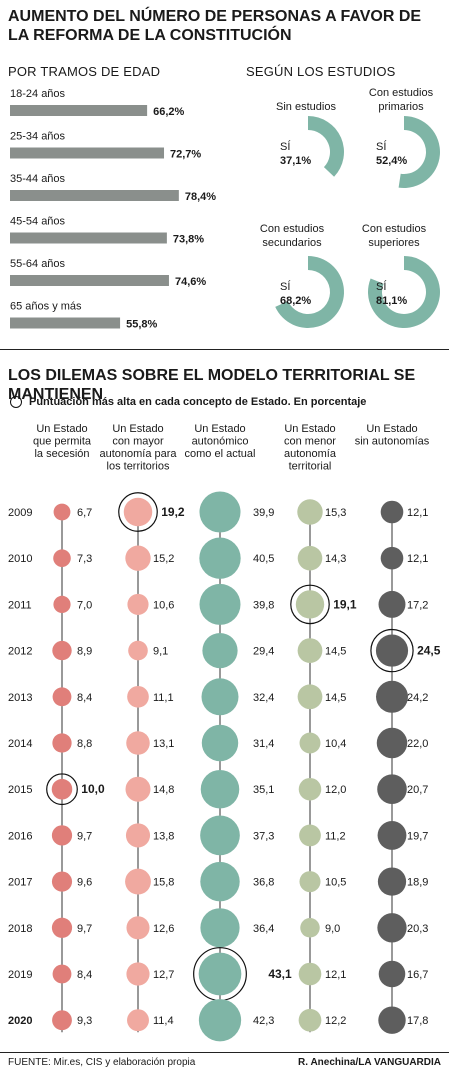 This screenshot has height=1074, width=449. Describe the element at coordinates (190, 282) in the screenshot. I see `age-value-label: 74,6%` at that location.